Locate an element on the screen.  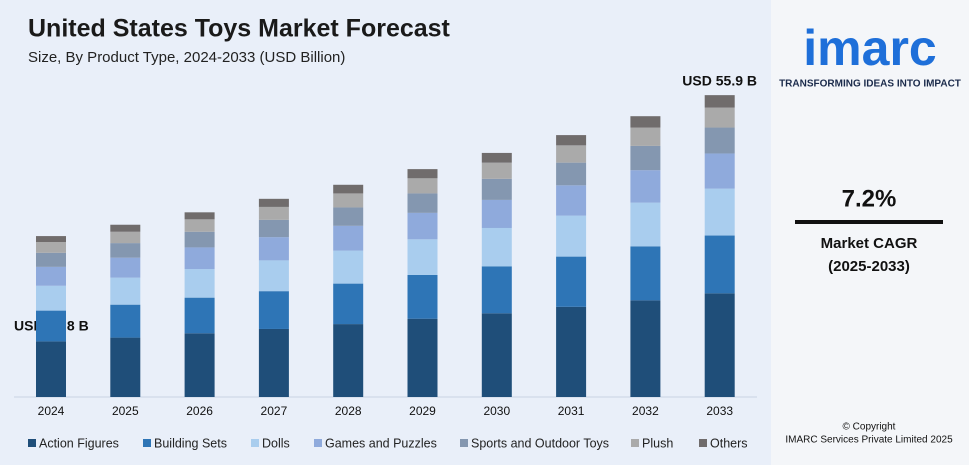
x-tick-label: 2026 is located at coordinates (199, 411).